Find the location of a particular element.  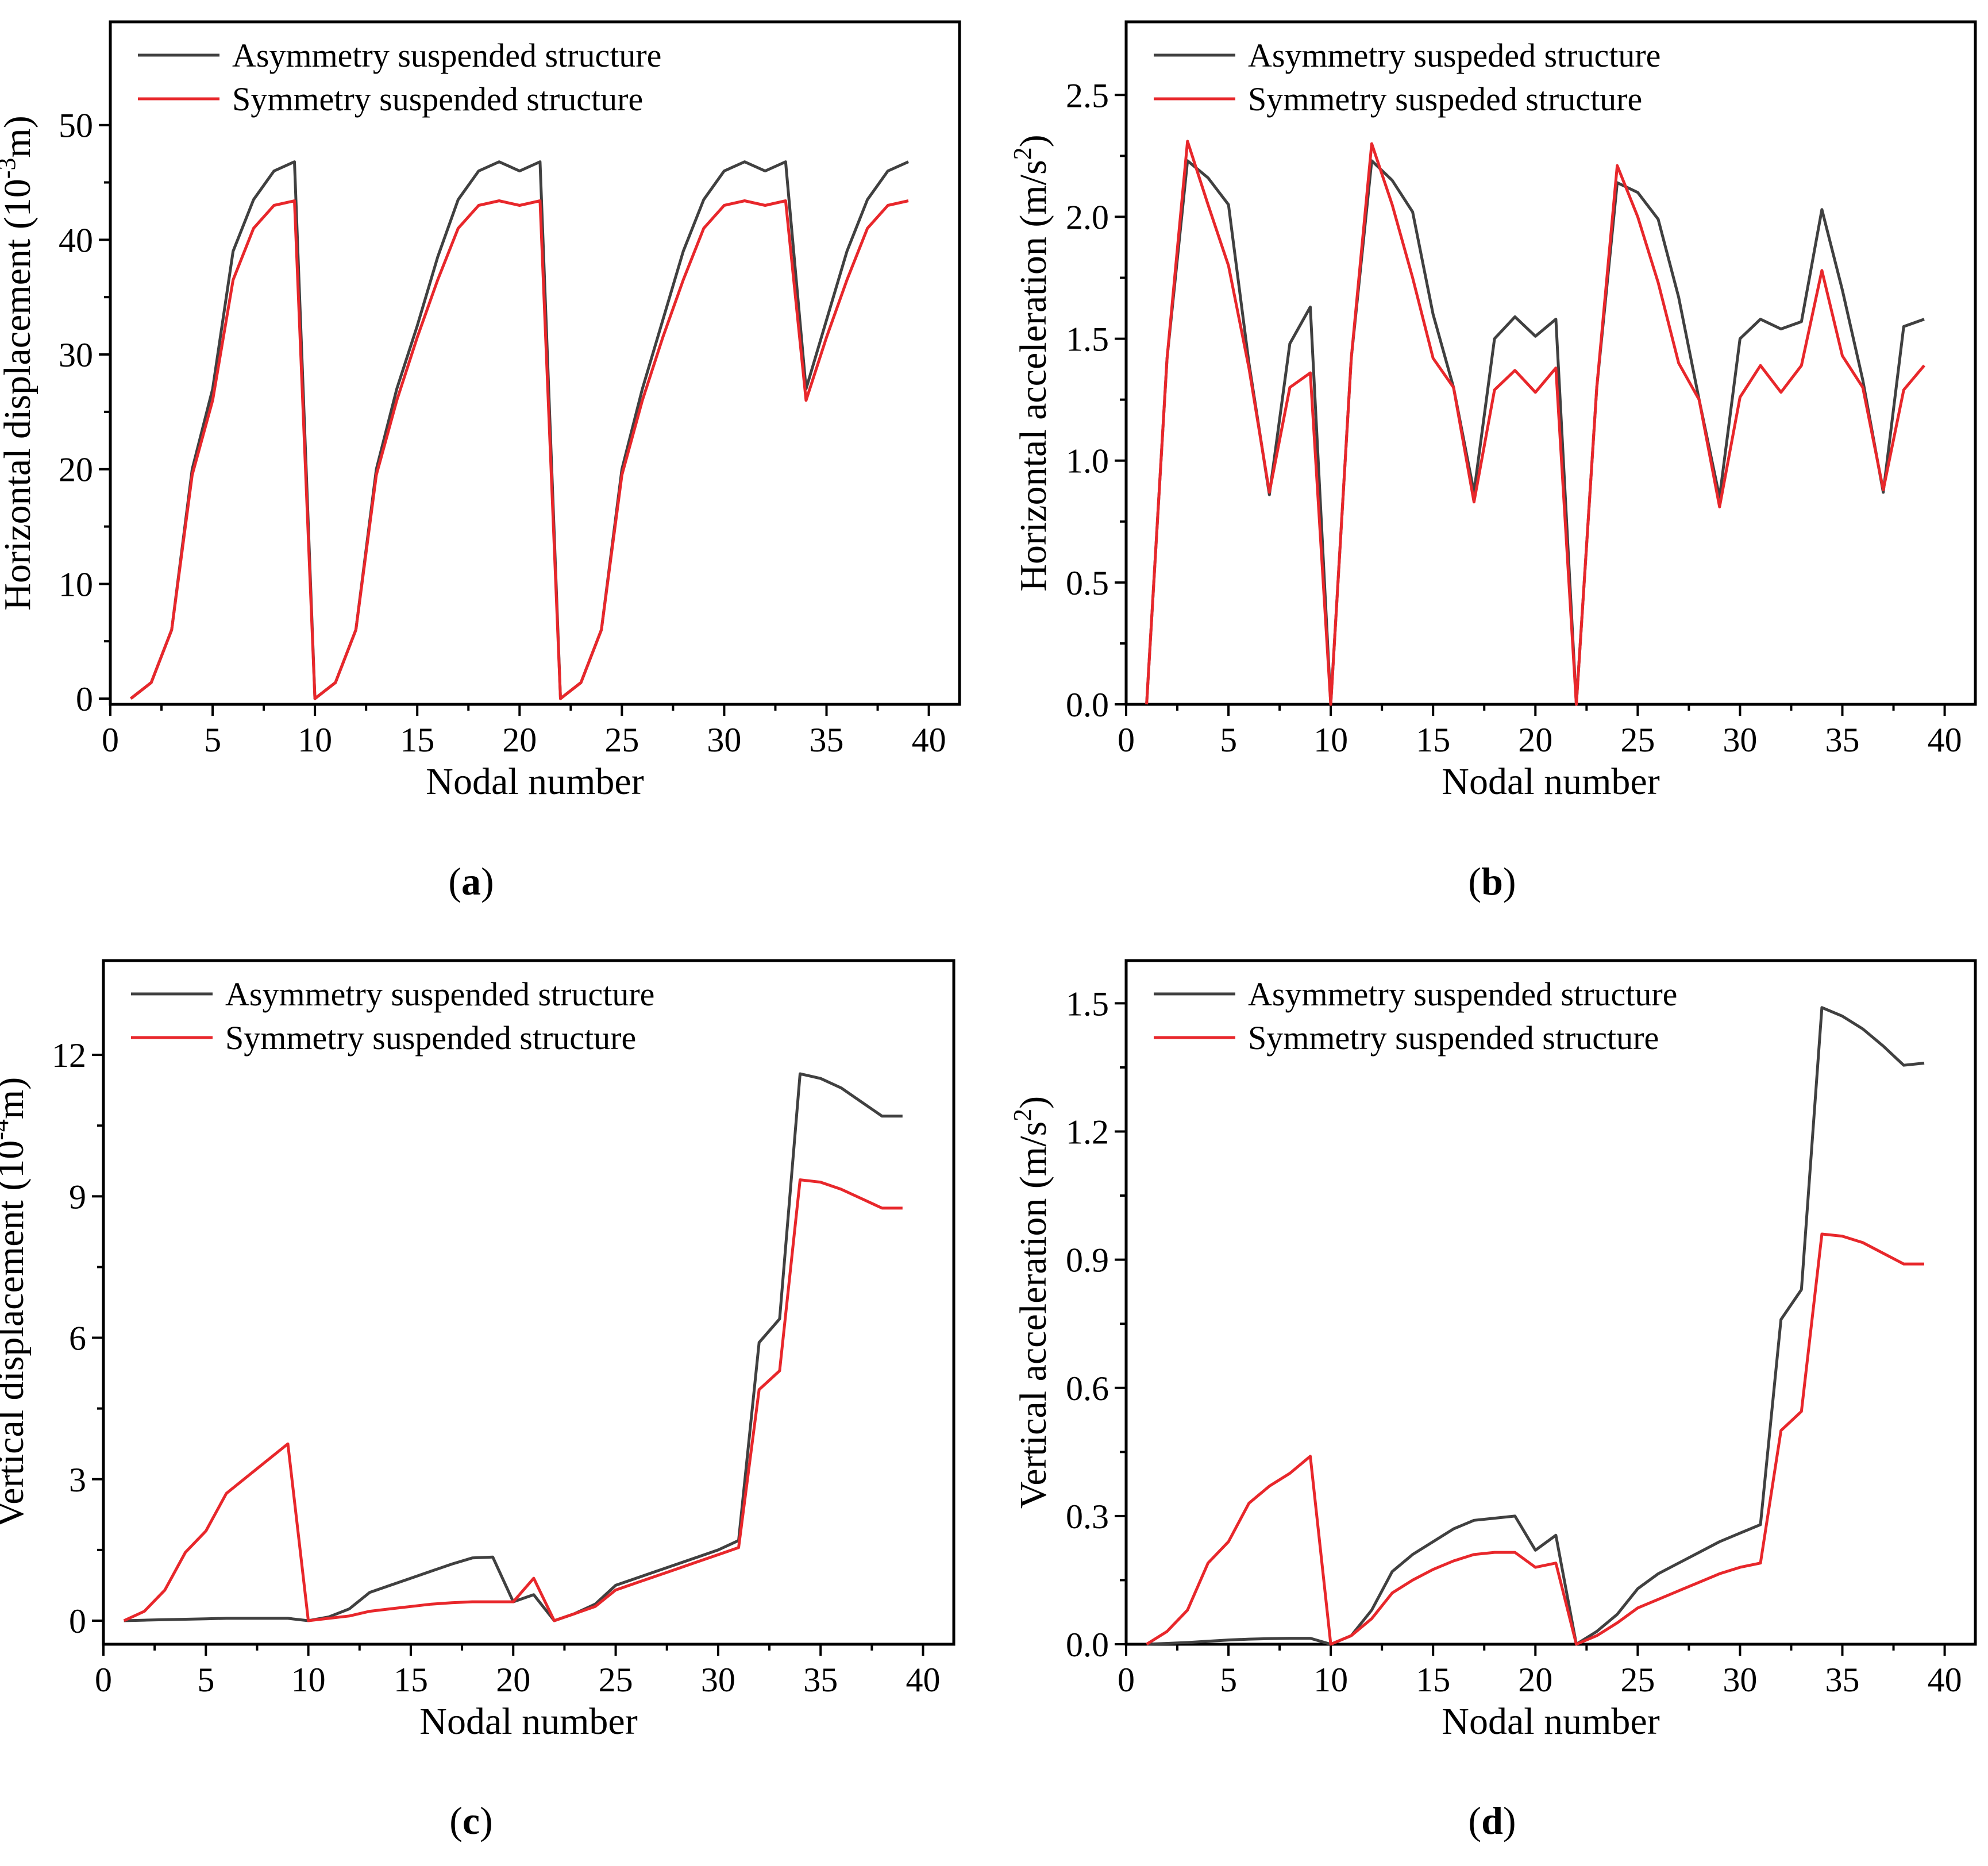

y-tick-label: 2.5 is located at coordinates (1087, 95).